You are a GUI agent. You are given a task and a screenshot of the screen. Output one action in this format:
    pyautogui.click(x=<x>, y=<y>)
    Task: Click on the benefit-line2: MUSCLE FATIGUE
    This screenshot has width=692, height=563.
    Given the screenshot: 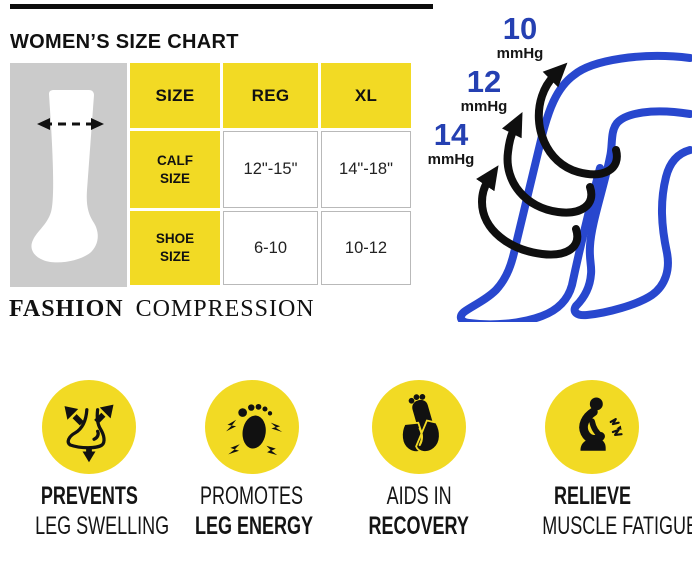 What is the action you would take?
    pyautogui.click(x=617, y=526)
    